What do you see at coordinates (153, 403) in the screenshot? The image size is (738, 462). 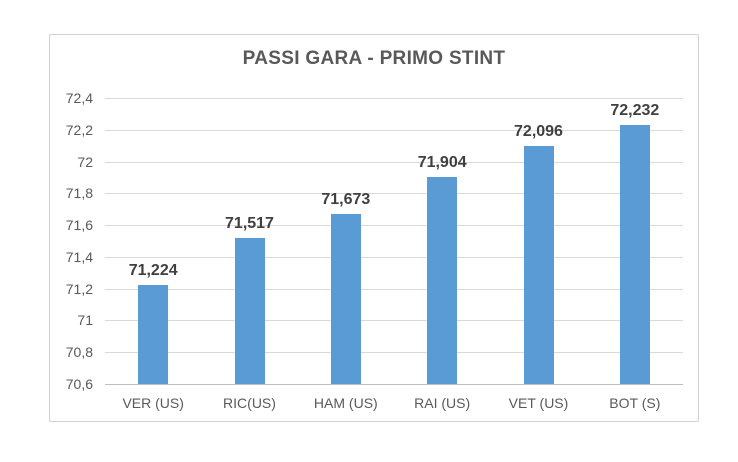 I see `x-axis-category-label: VER (US)` at bounding box center [153, 403].